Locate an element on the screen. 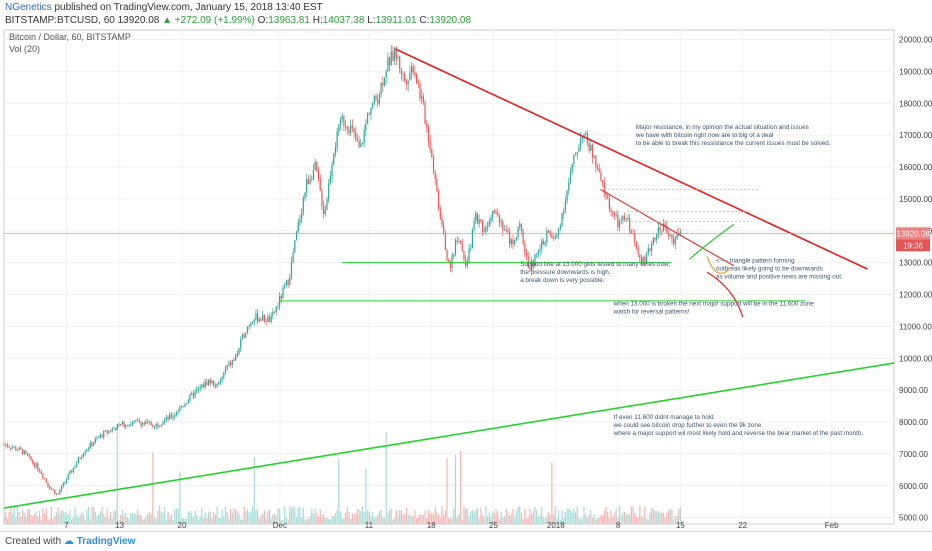 The image size is (932, 551). tradingview-brand: TradingView is located at coordinates (106, 541).